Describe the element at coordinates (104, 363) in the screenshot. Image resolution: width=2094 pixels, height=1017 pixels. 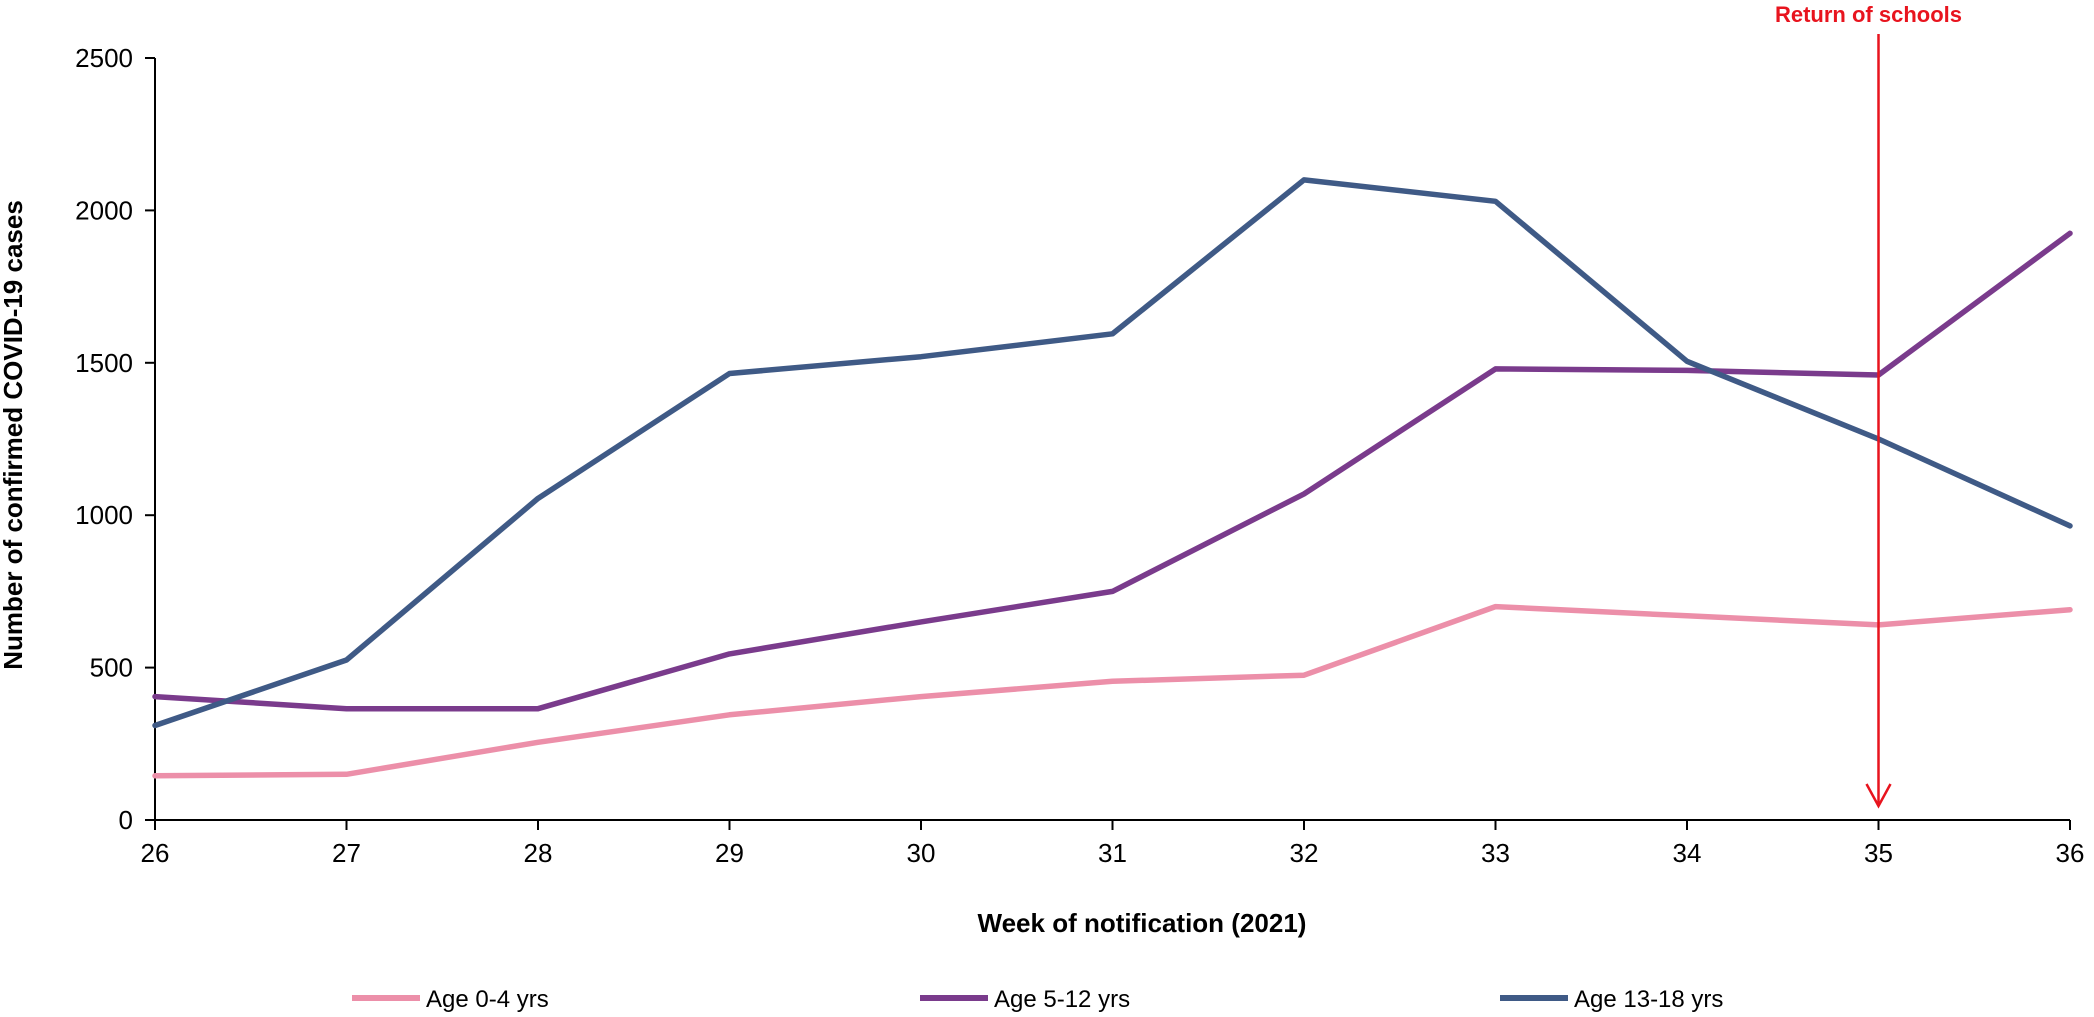
I see `y-tick-label: 1500` at that location.